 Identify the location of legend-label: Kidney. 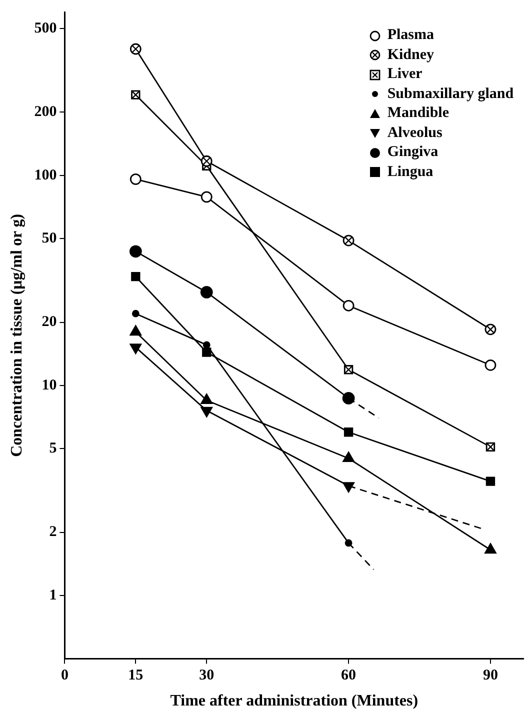
(410, 55).